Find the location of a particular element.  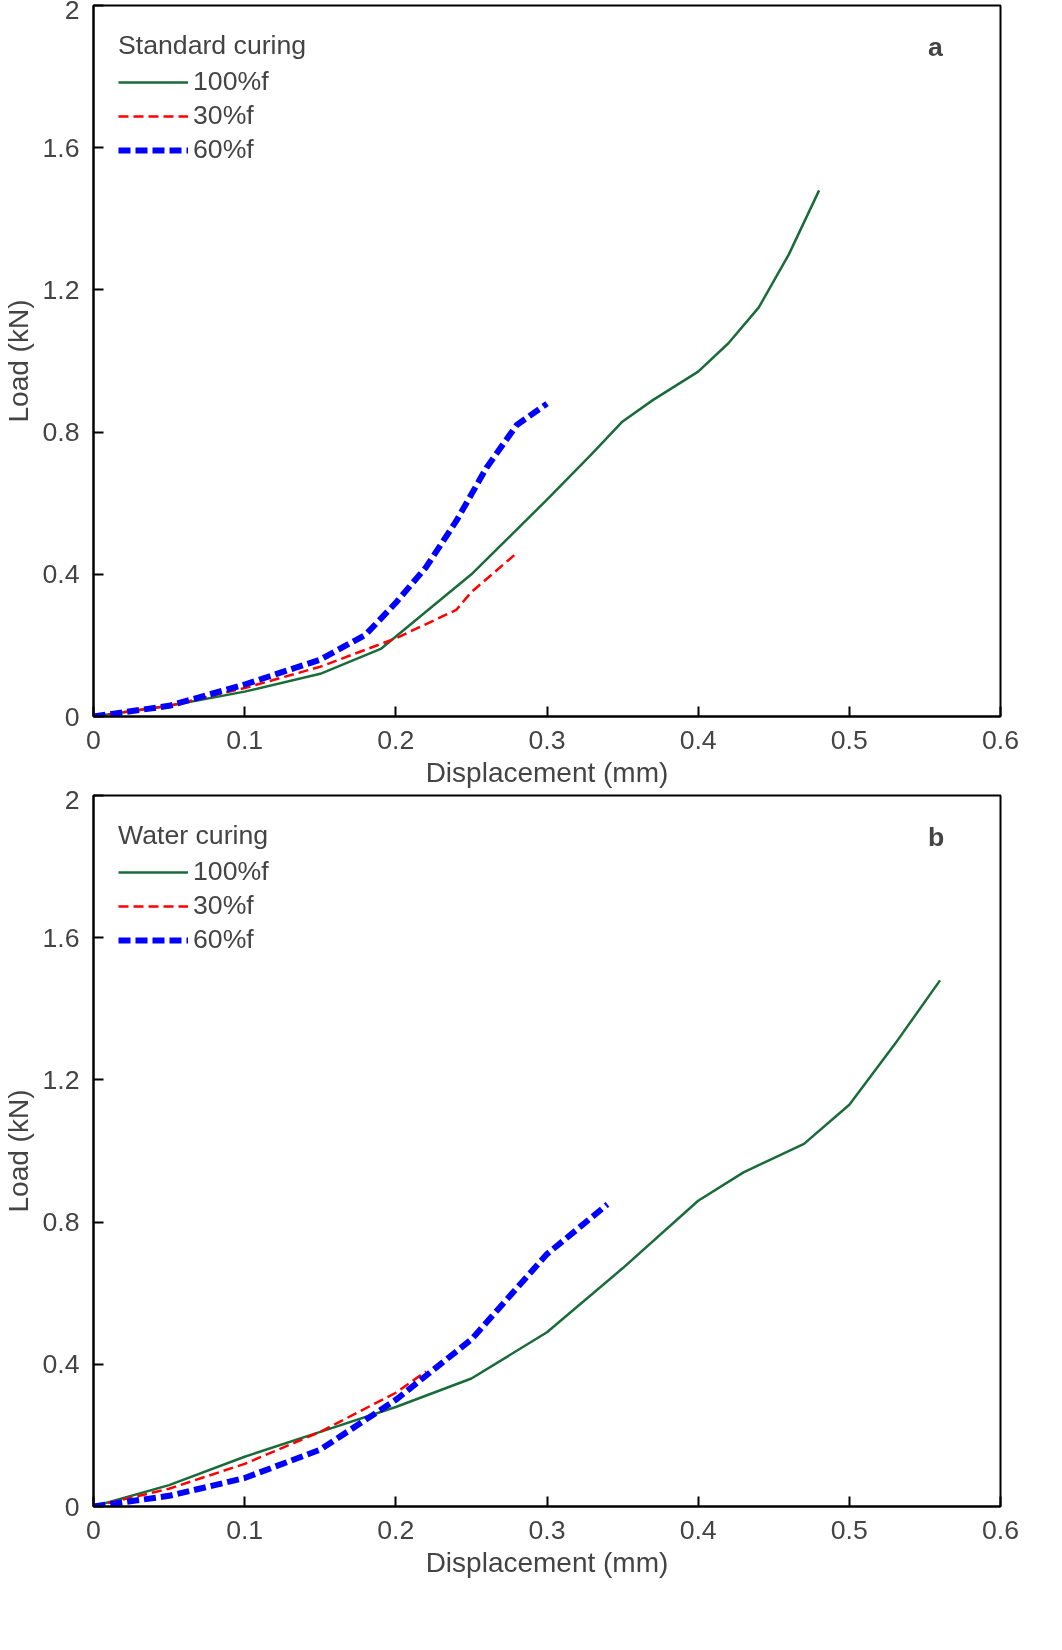

annotation: b is located at coordinates (936, 837).